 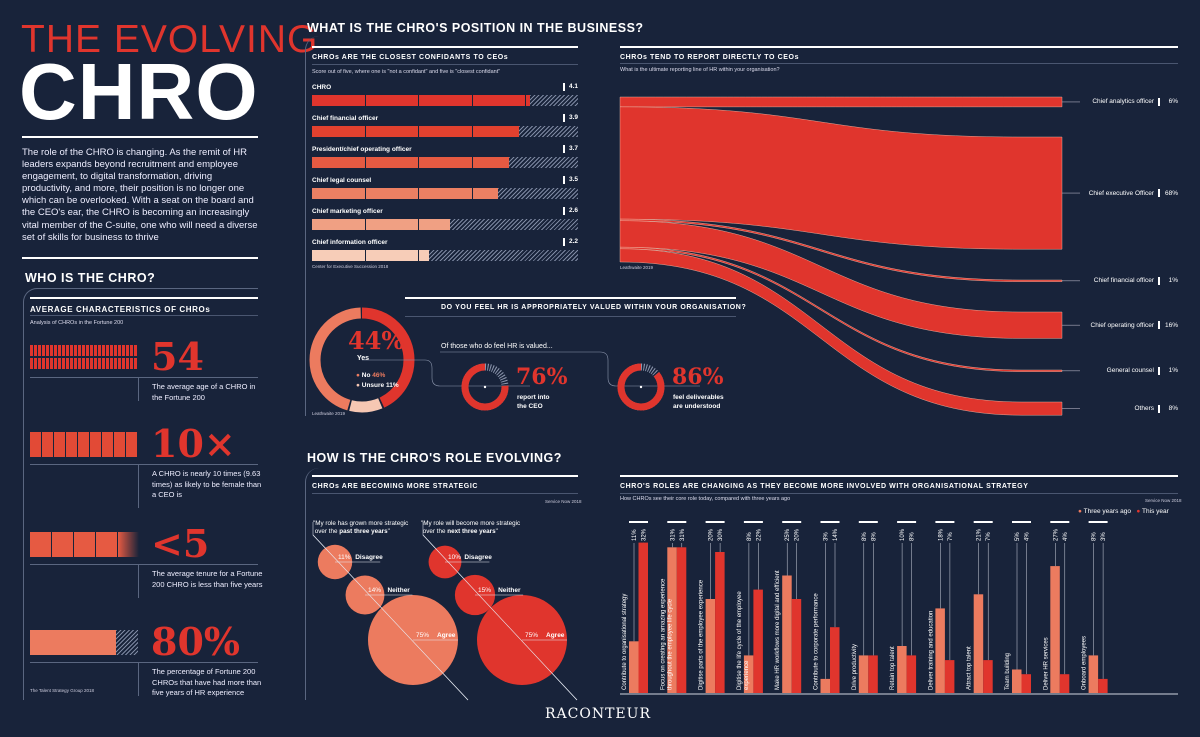 I want to click on sankey-category: Chief analytics officer, so click(x=1123, y=102).